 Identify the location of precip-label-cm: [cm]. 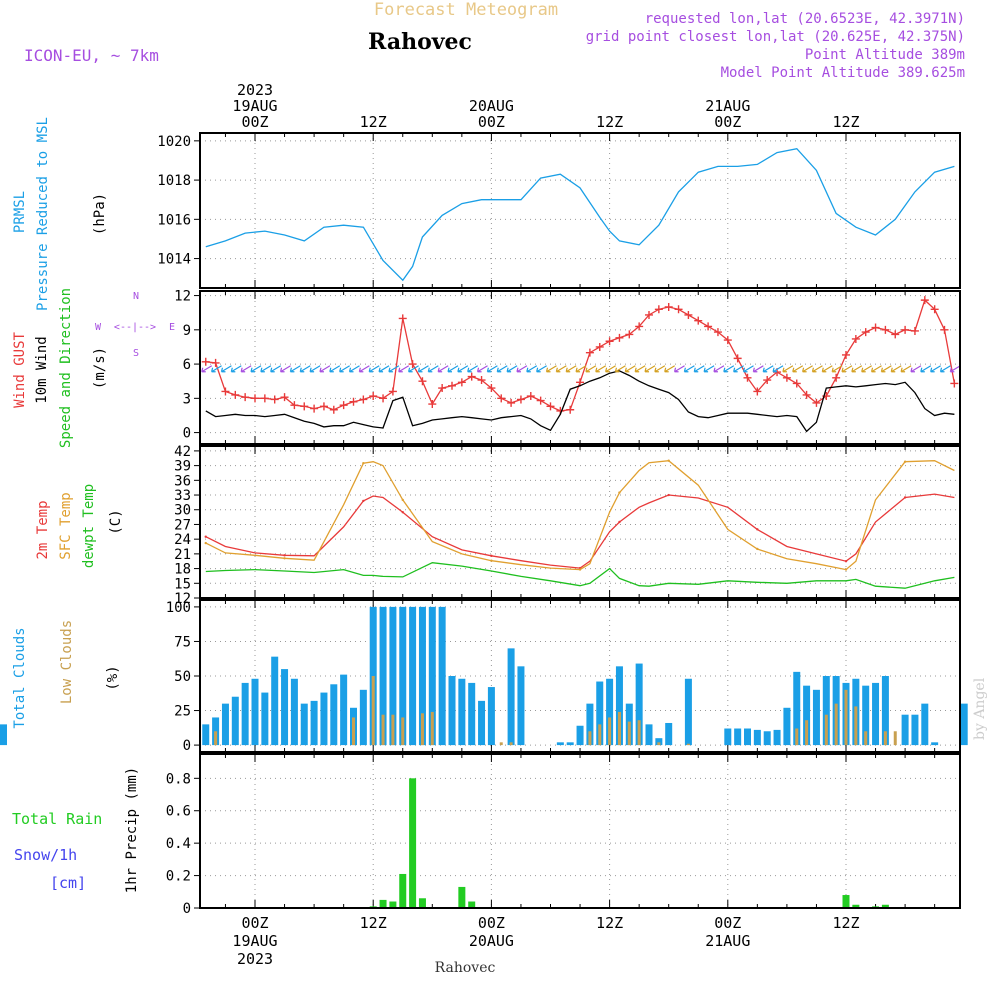
(68, 883).